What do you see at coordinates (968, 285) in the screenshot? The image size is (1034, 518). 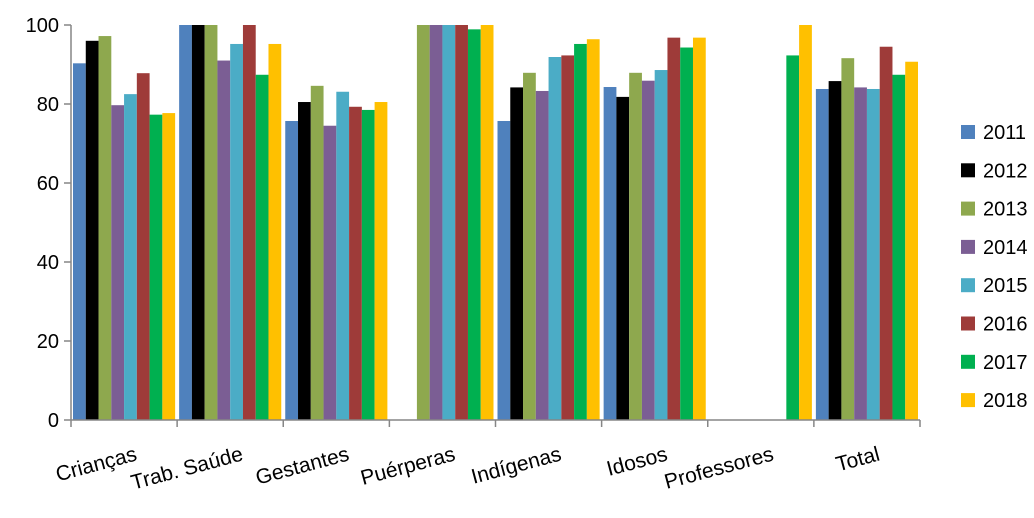 I see `legend-swatch-2015` at bounding box center [968, 285].